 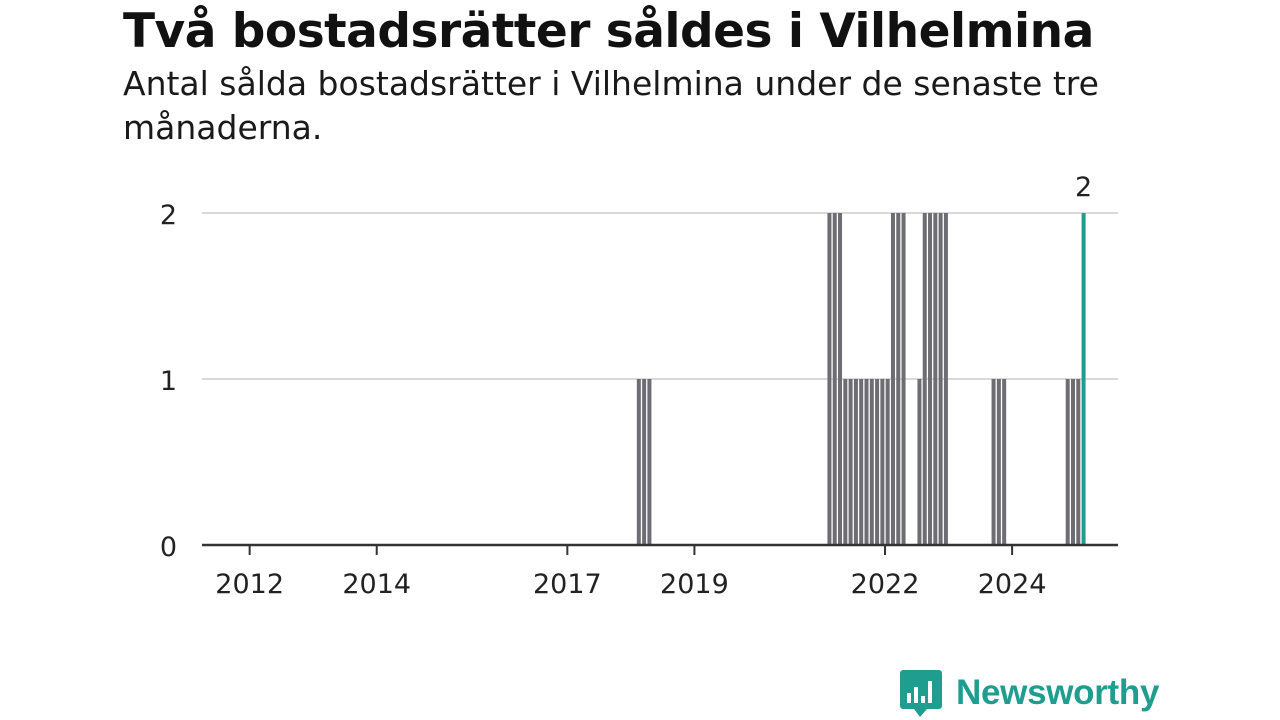 What do you see at coordinates (694, 584) in the screenshot?
I see `x-tick-label: 2019` at bounding box center [694, 584].